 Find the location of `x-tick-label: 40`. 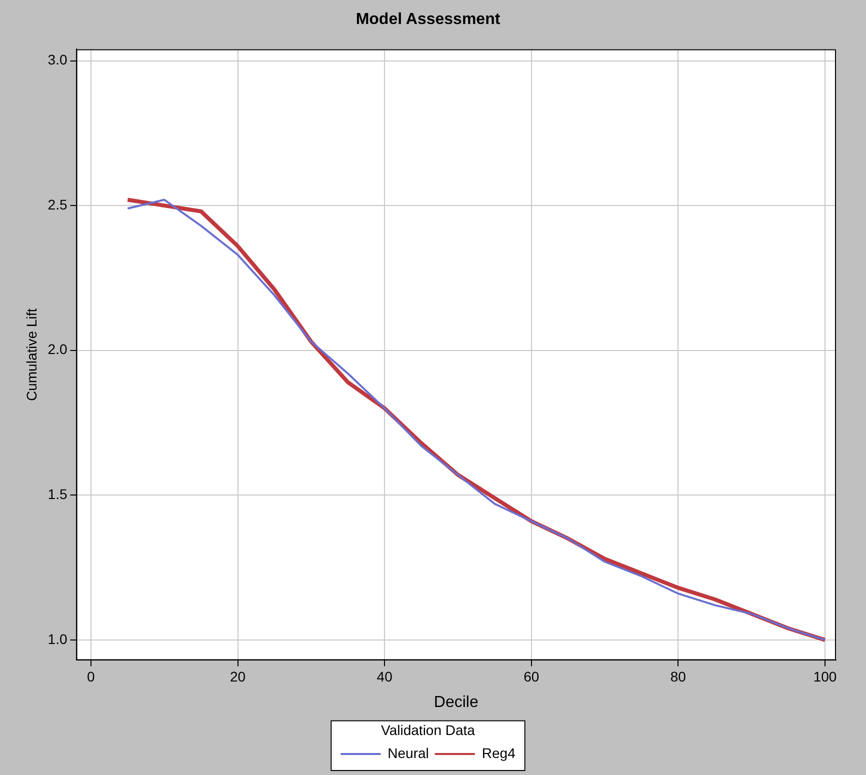

x-tick-label: 40 is located at coordinates (384, 676).